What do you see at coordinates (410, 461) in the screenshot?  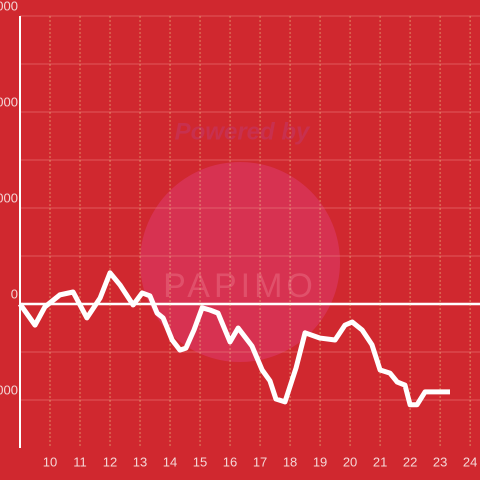 I see `x-tick-label: 22` at bounding box center [410, 461].